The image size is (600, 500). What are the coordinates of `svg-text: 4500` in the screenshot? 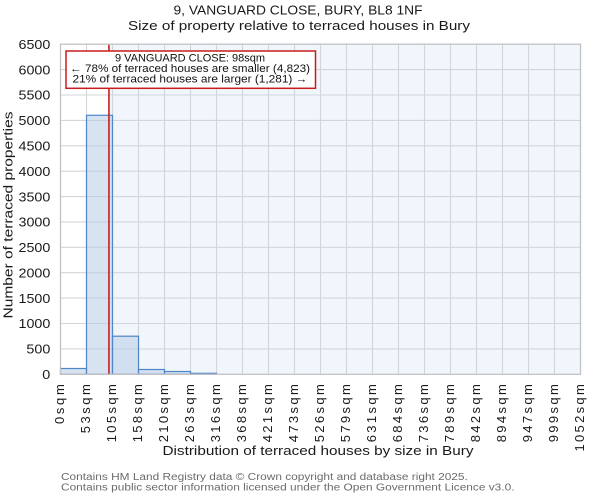 It's located at (35, 147).